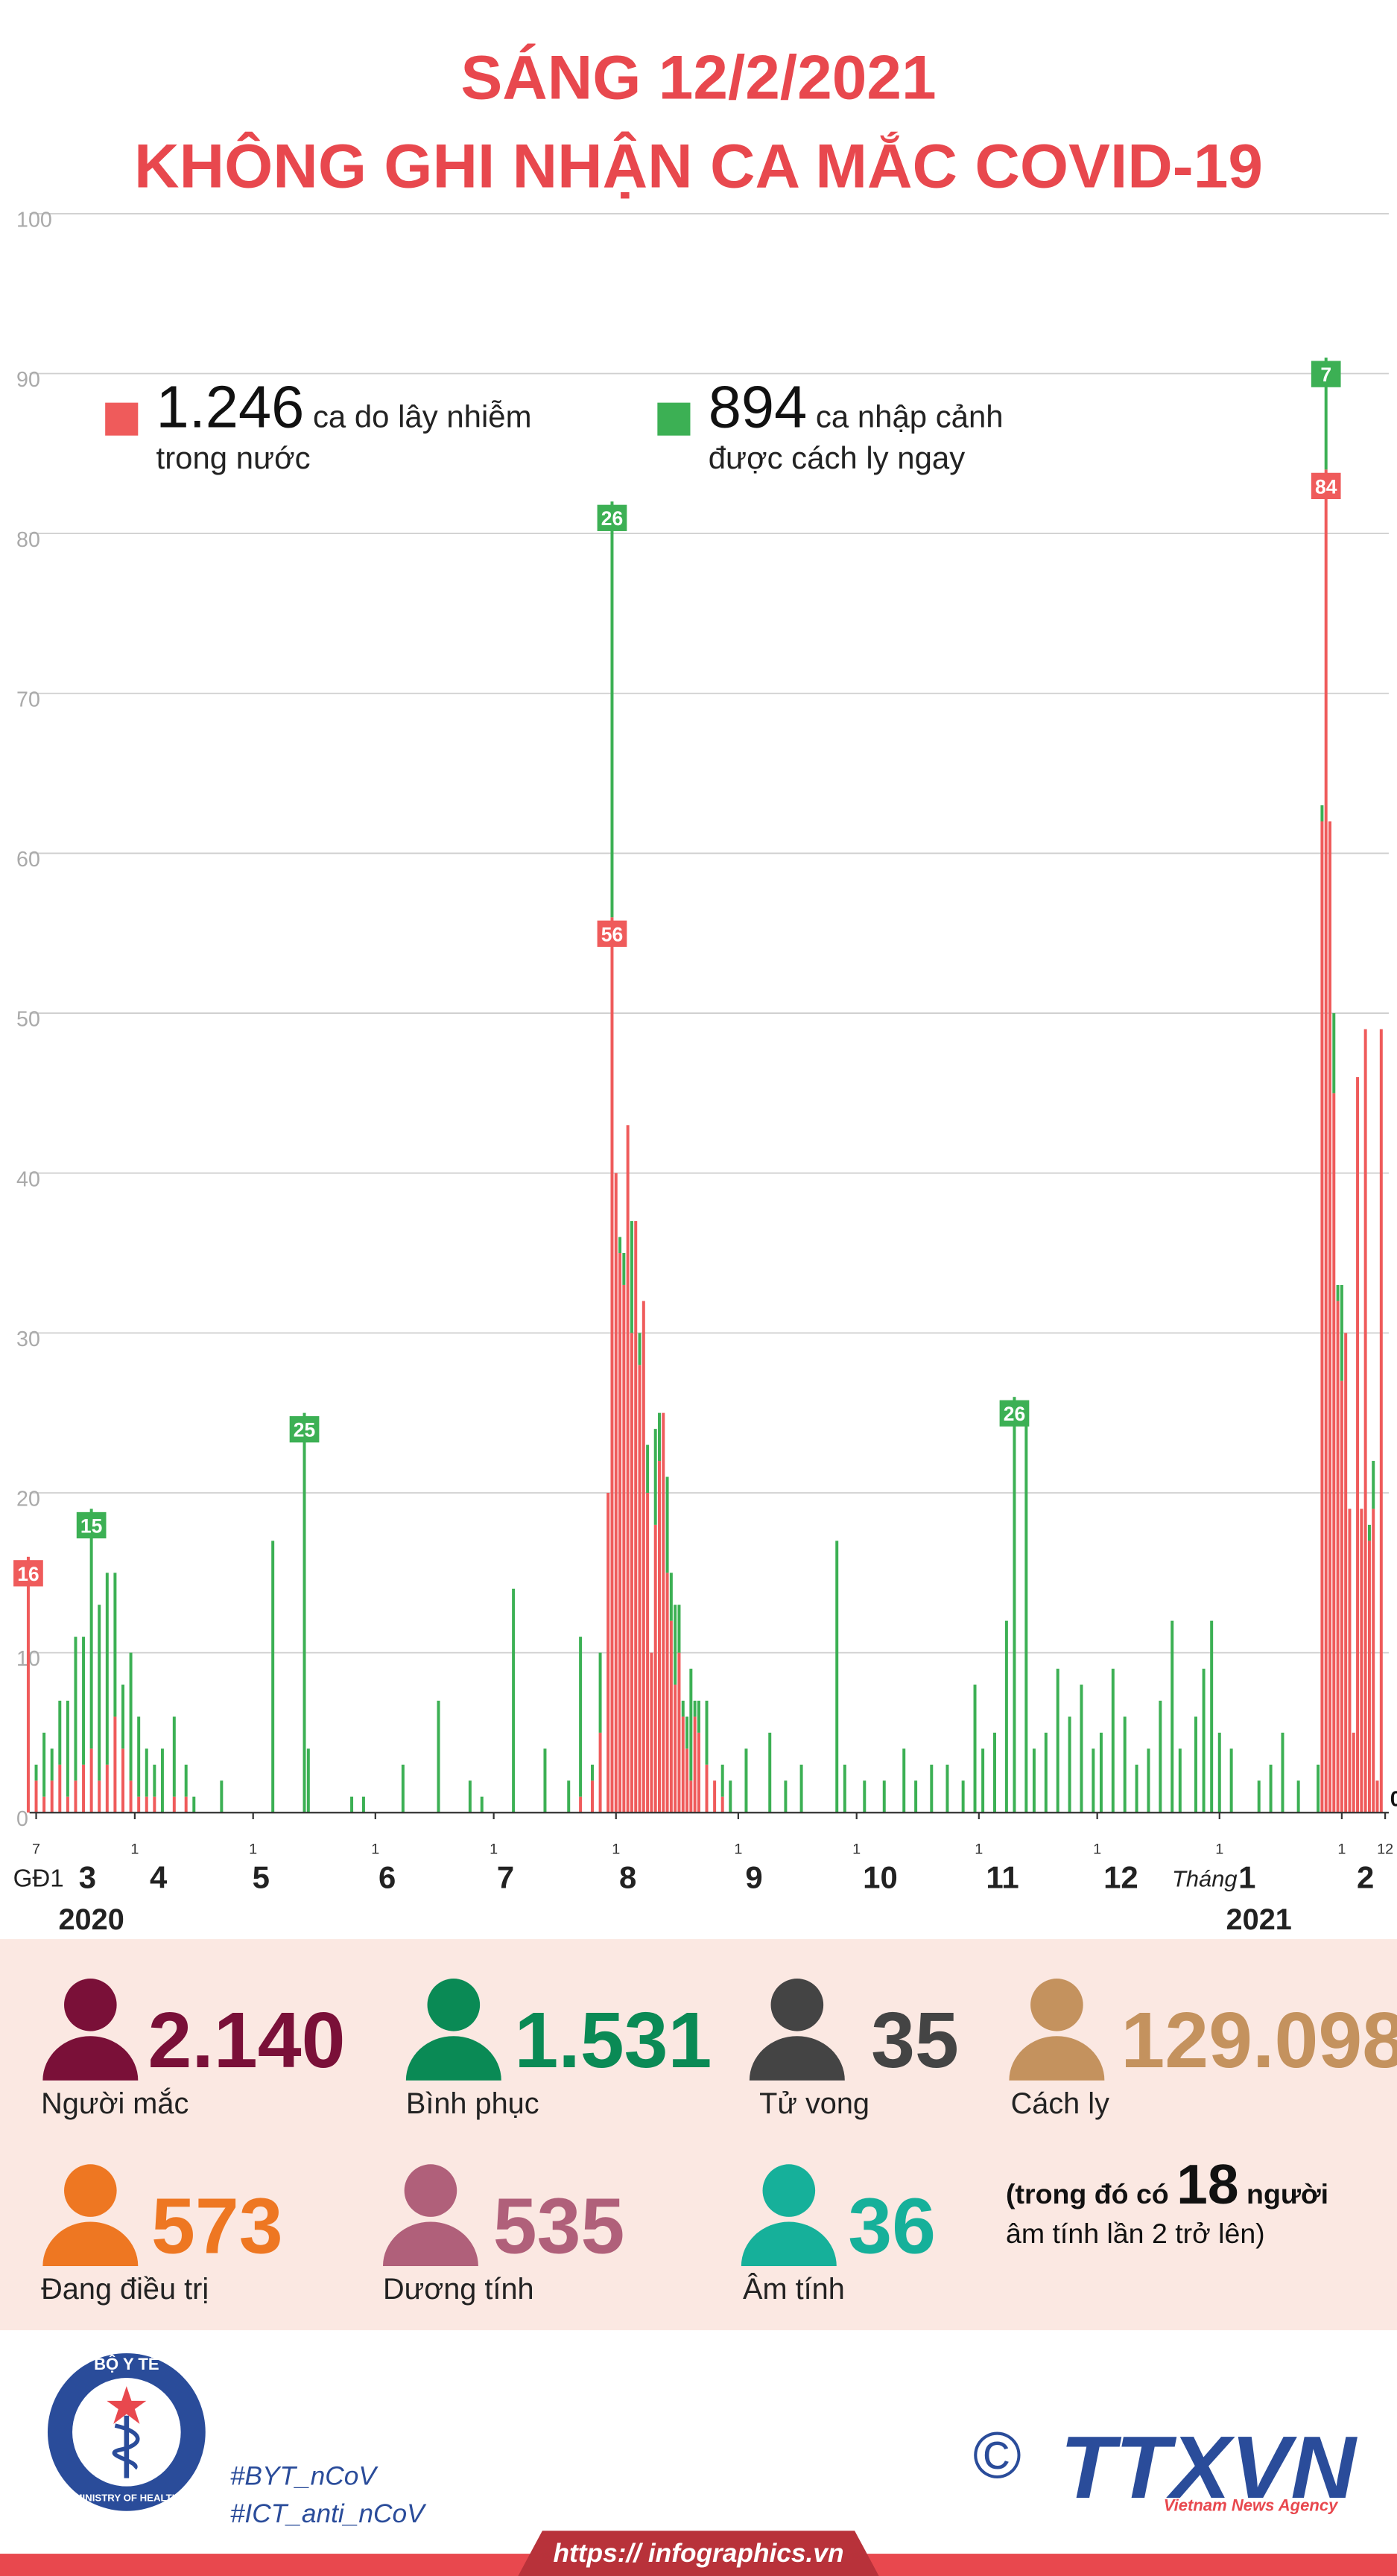 This screenshot has width=1397, height=2576. Describe the element at coordinates (261, 1877) in the screenshot. I see `month-label: 5` at that location.